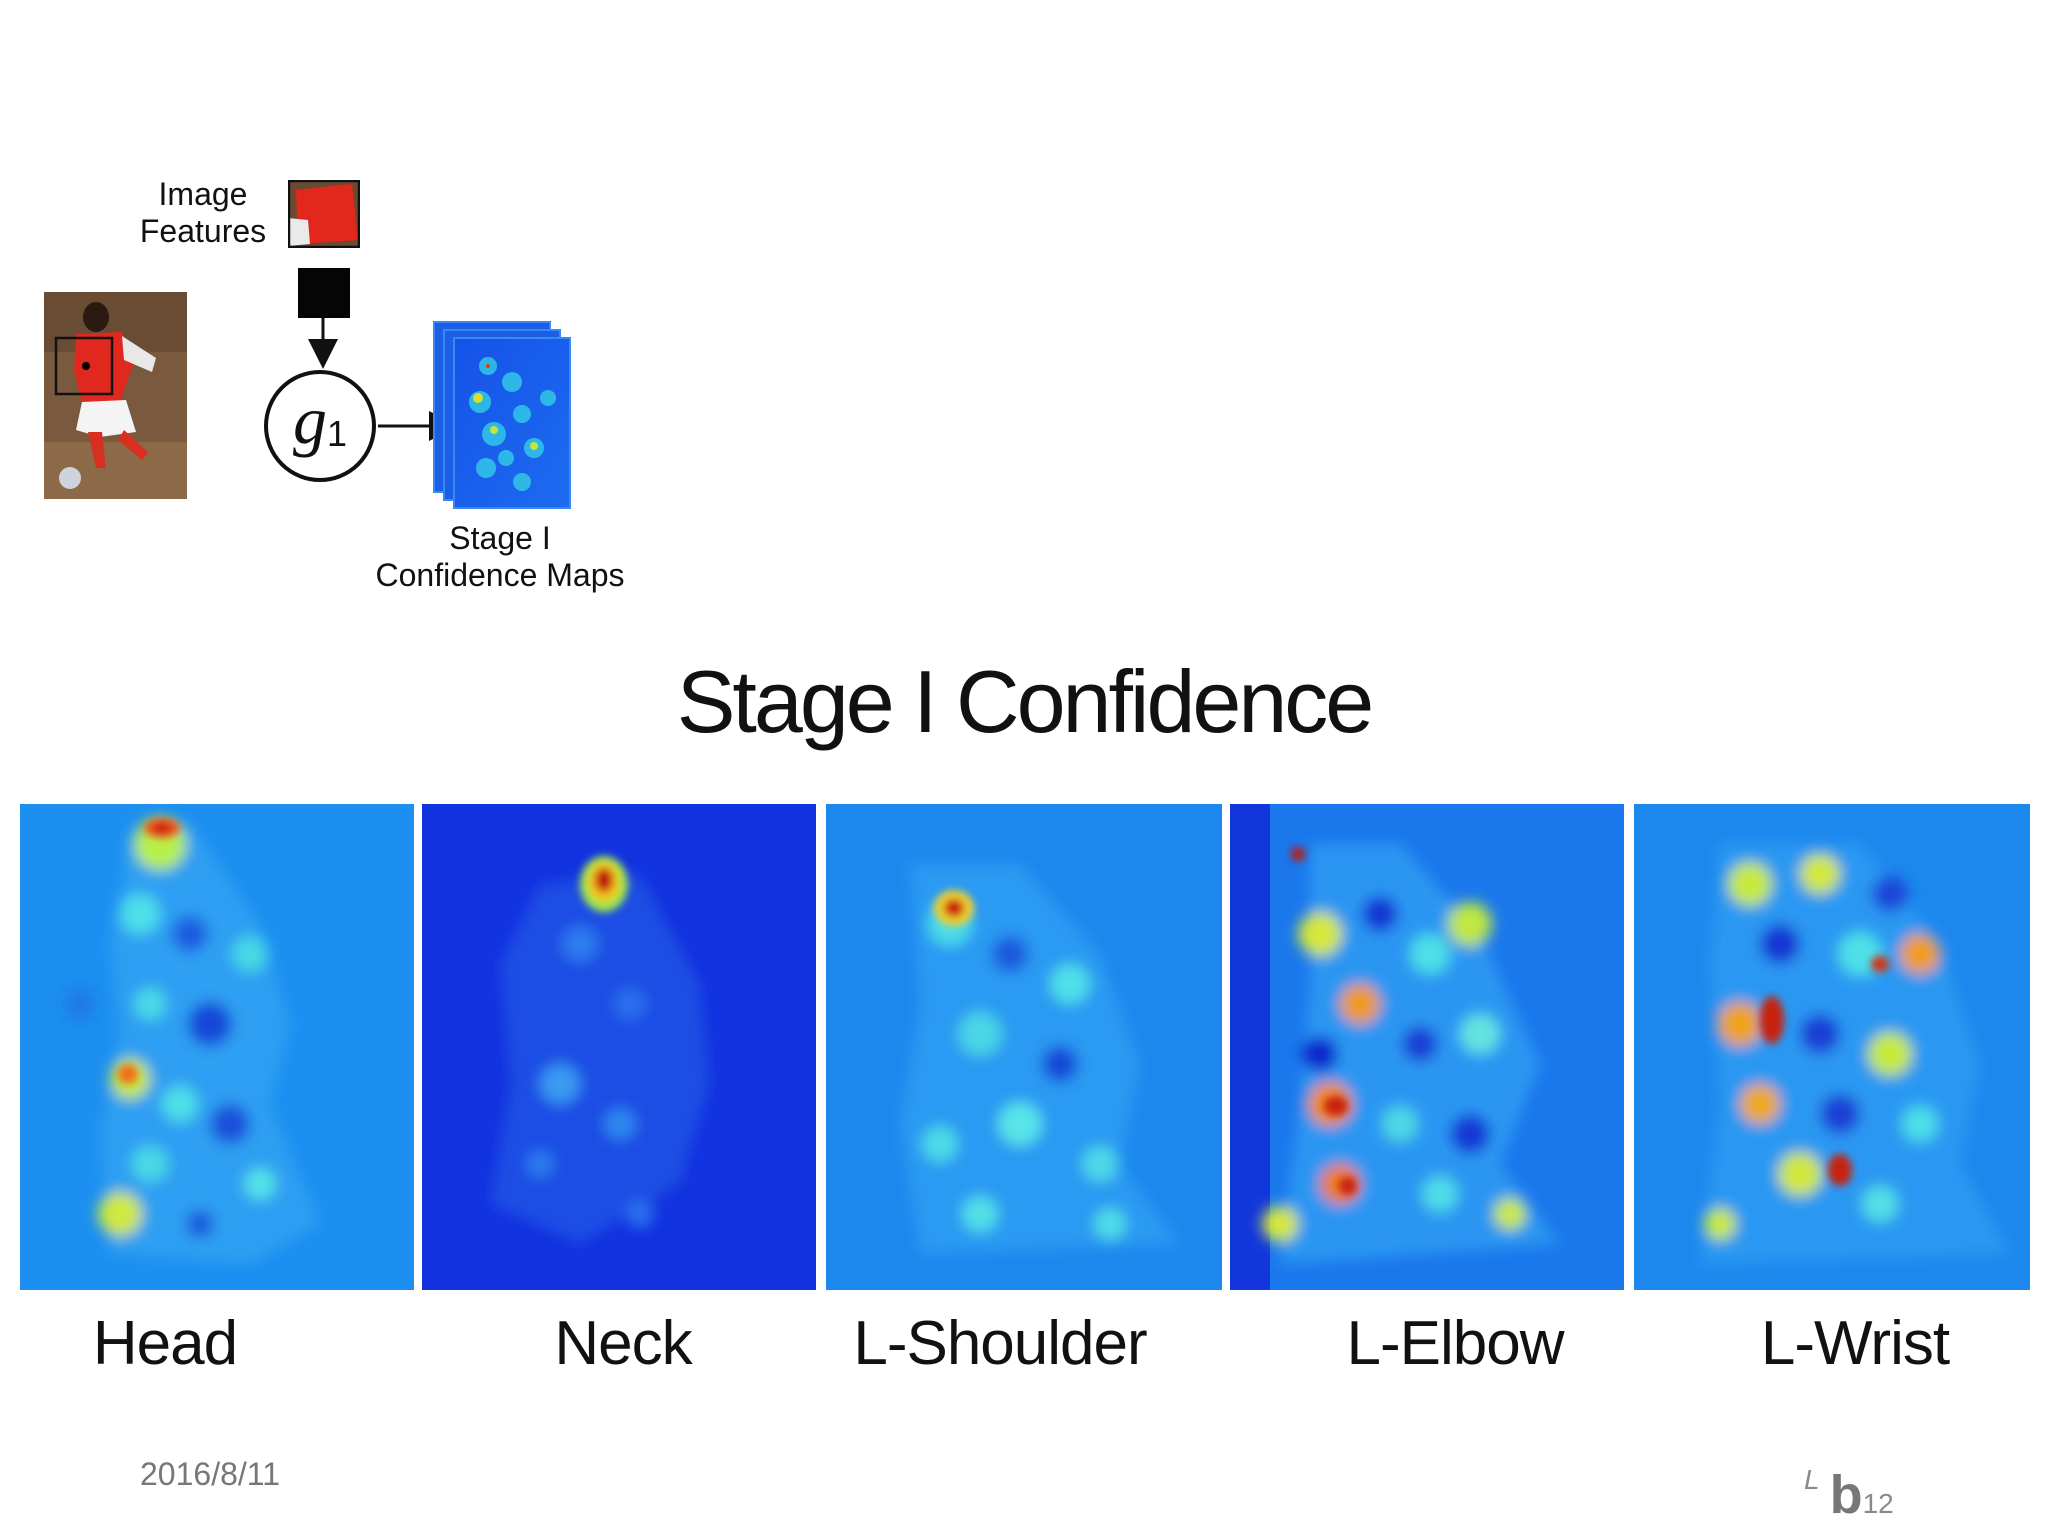 This screenshot has width=2048, height=1536. Describe the element at coordinates (1878, 1503) in the screenshot. I see `page-number: 12` at that location.